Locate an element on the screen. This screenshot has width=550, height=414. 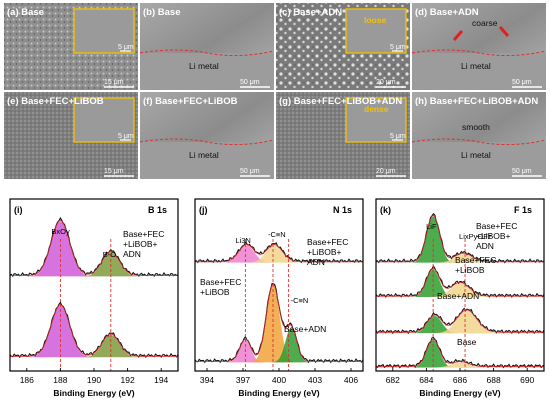
xps-panel-label: (j) is located at coordinates (203, 210).